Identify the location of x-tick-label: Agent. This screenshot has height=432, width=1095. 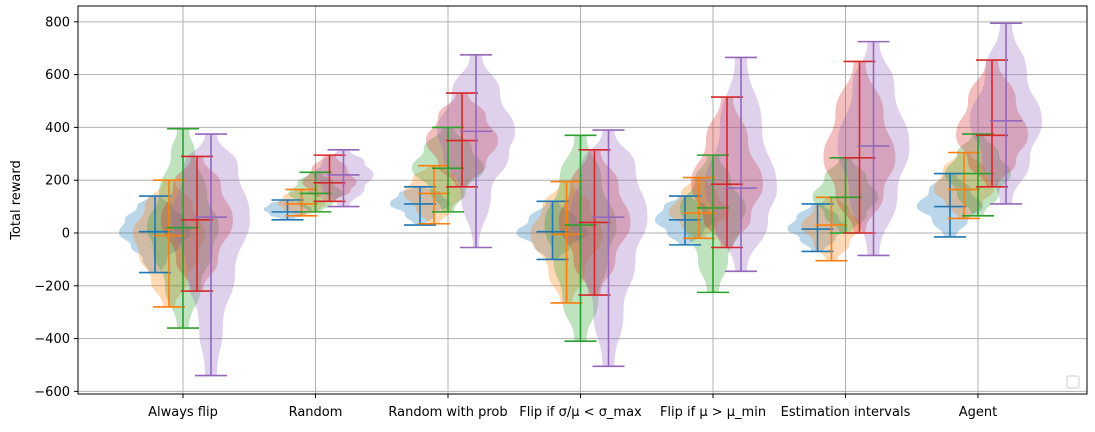
(978, 412).